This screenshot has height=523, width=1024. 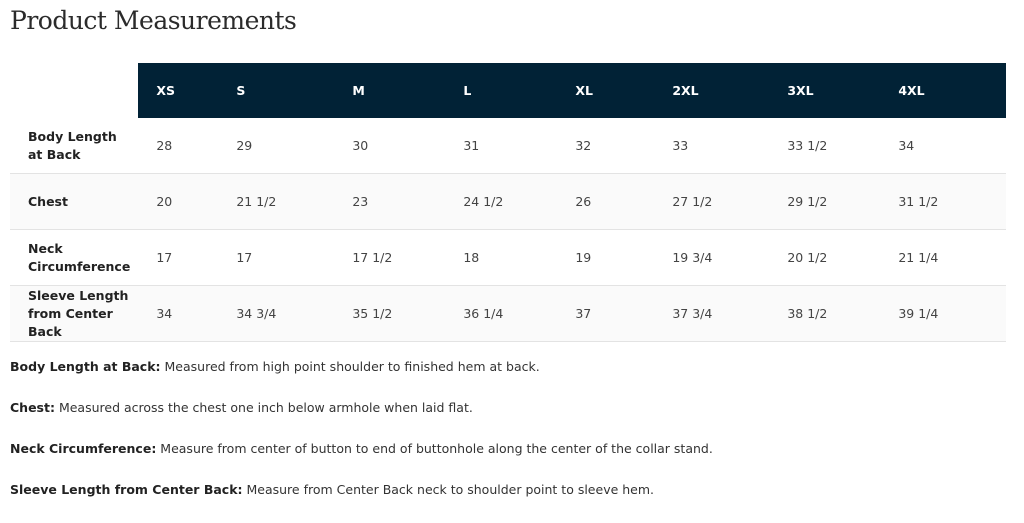 I want to click on measurement-cell: 28, so click(x=187, y=146).